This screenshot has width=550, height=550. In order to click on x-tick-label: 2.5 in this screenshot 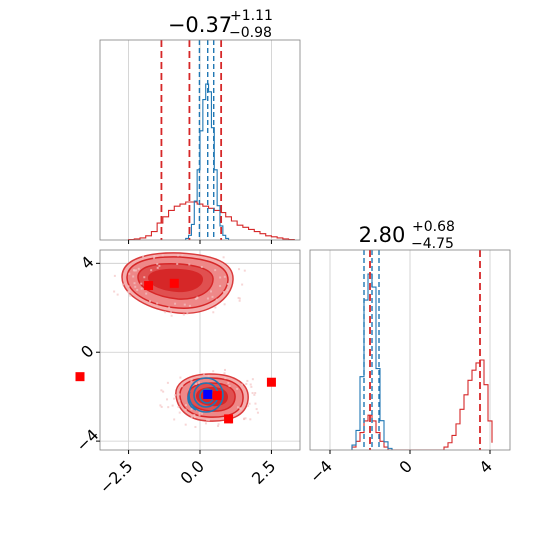, I will do `click(263, 472)`.